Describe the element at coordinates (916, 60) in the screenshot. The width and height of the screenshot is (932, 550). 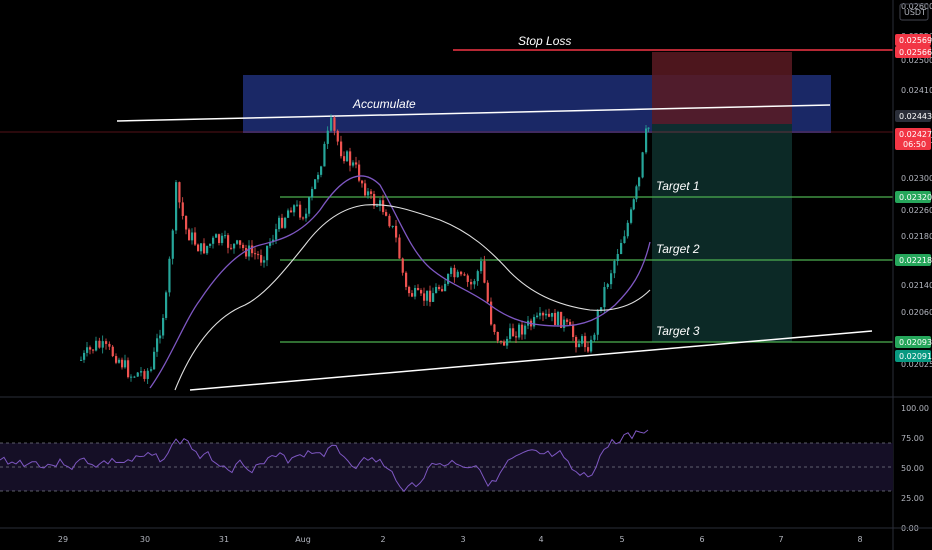
I see `price-tick-label: 0.02500` at that location.